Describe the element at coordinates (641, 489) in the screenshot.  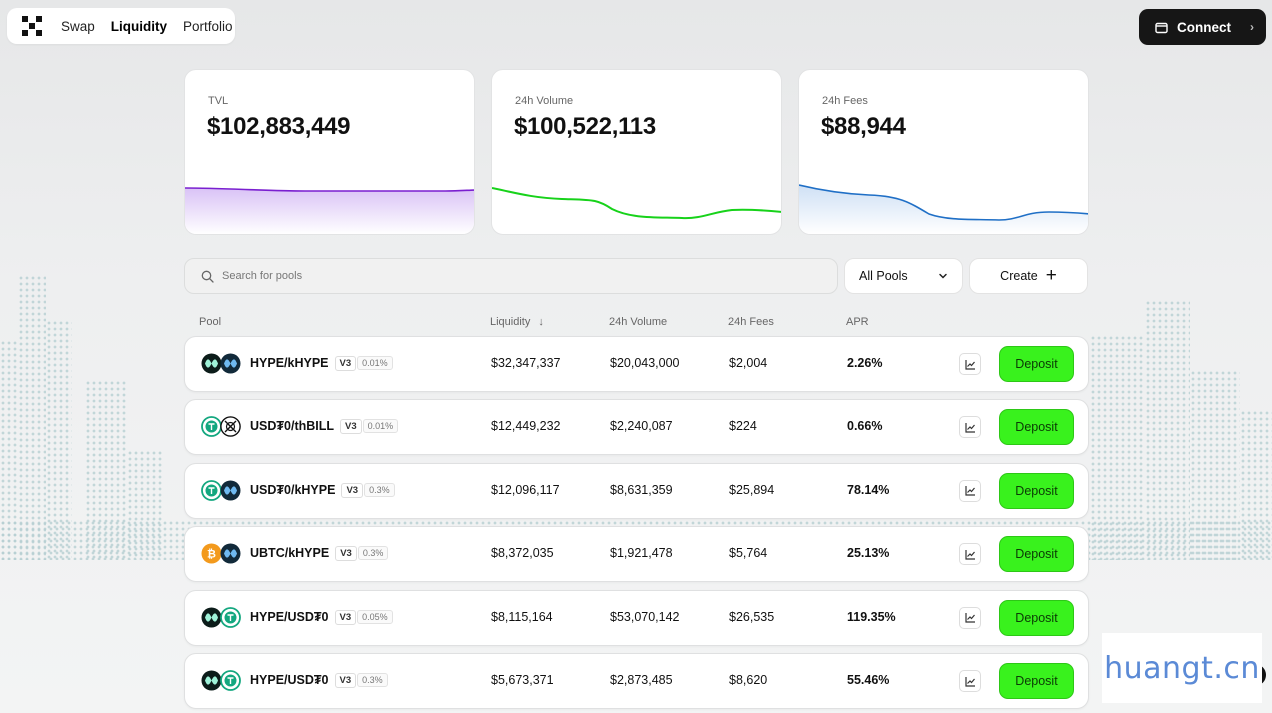
I see `volume-value: $8,631,359` at that location.